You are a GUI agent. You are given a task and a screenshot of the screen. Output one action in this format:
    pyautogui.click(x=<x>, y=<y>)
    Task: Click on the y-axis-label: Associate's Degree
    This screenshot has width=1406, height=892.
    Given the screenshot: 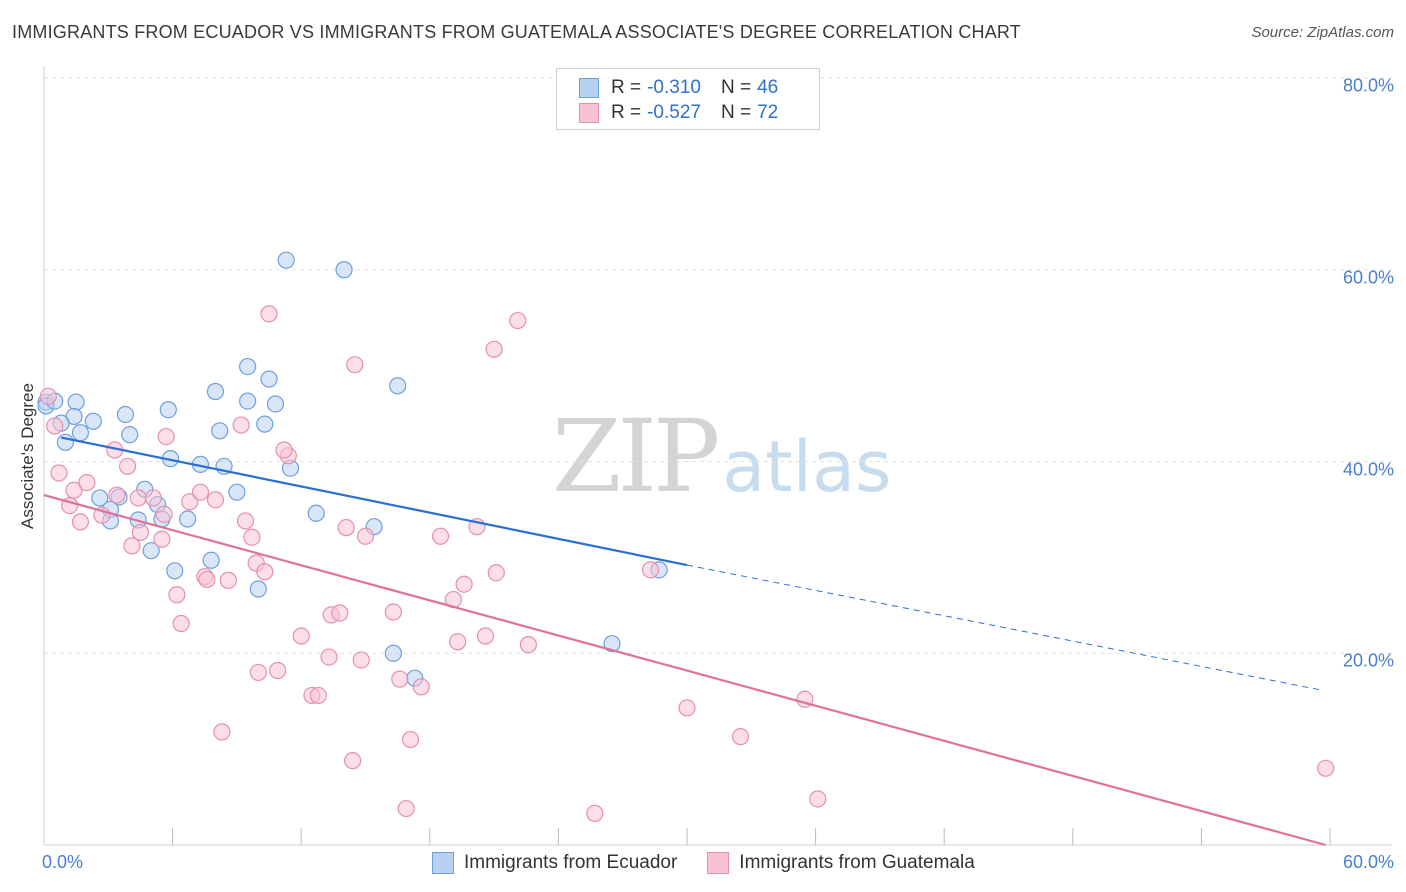 What is the action you would take?
    pyautogui.click(x=27, y=456)
    